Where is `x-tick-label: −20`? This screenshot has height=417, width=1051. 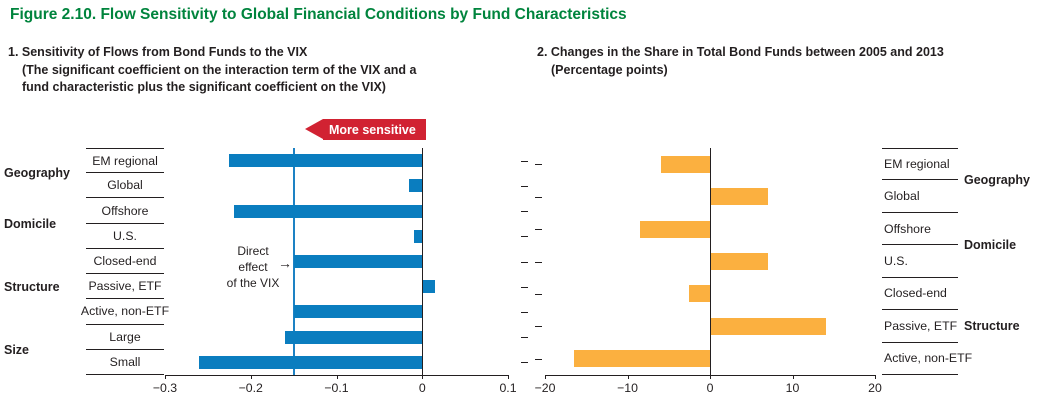 x-tick-label: −20 is located at coordinates (545, 388).